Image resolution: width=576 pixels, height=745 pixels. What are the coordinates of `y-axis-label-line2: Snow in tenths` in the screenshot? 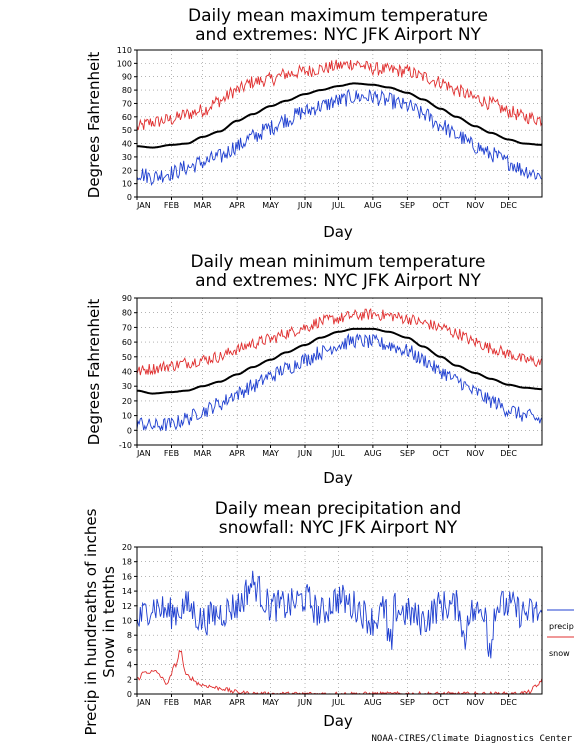 It's located at (109, 622).